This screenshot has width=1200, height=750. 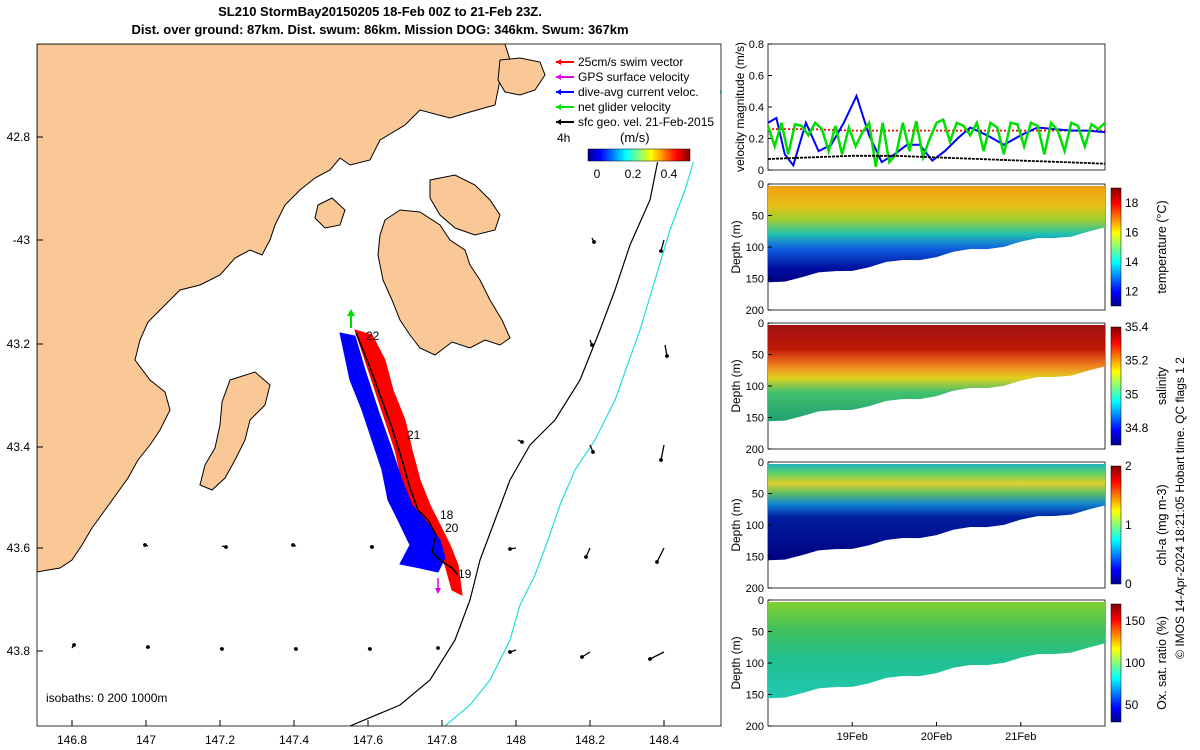 I want to click on section-colorbar-tick: 100, so click(x=1135, y=663).